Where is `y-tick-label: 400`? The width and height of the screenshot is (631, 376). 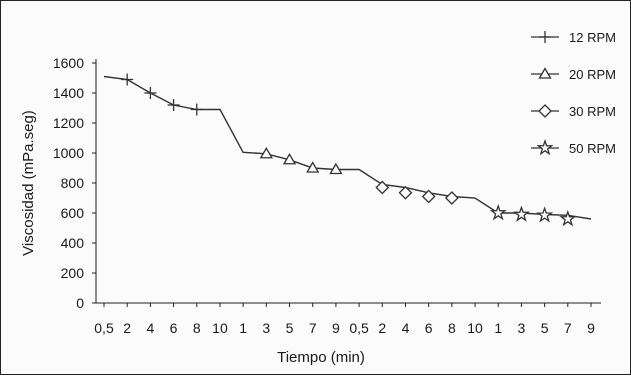 y-tick-label: 400 is located at coordinates (73, 243).